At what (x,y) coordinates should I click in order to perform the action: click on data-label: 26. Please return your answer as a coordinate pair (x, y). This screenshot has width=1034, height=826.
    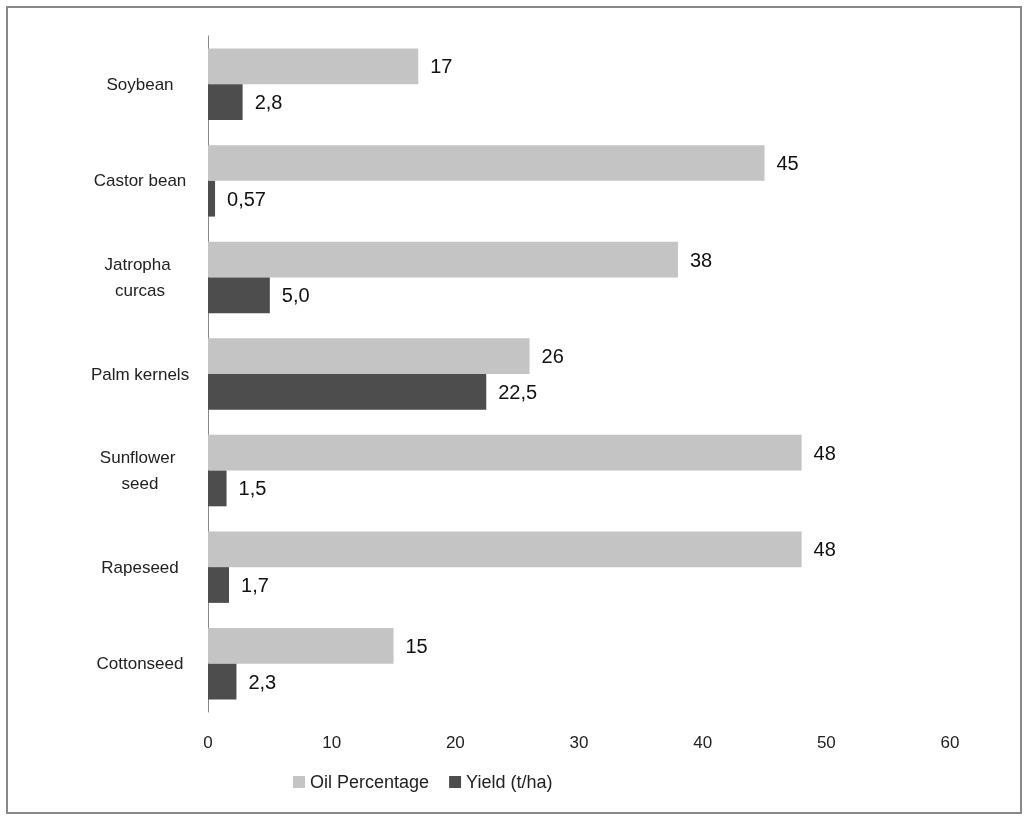
    Looking at the image, I should click on (552, 356).